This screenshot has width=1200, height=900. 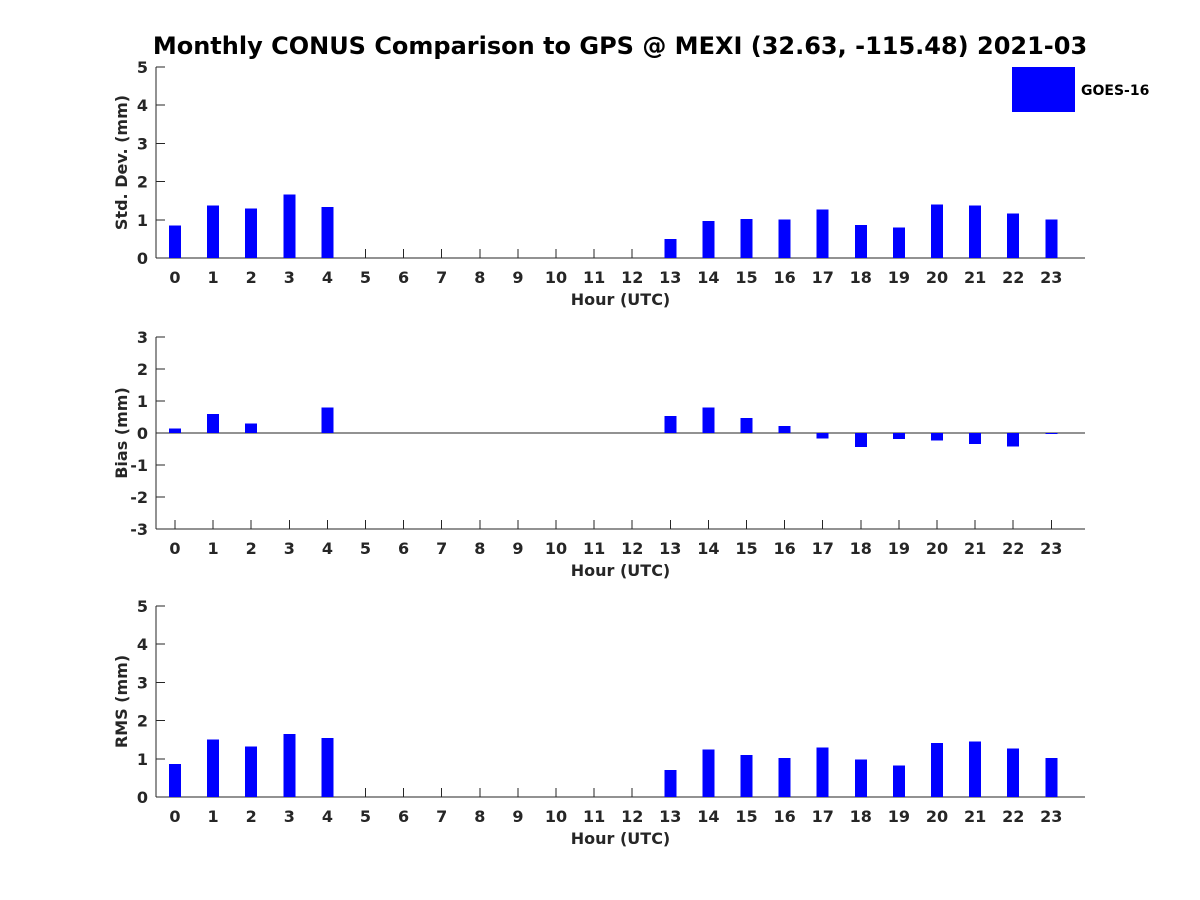 What do you see at coordinates (142, 721) in the screenshot?
I see `rms-y-tick-label: 2` at bounding box center [142, 721].